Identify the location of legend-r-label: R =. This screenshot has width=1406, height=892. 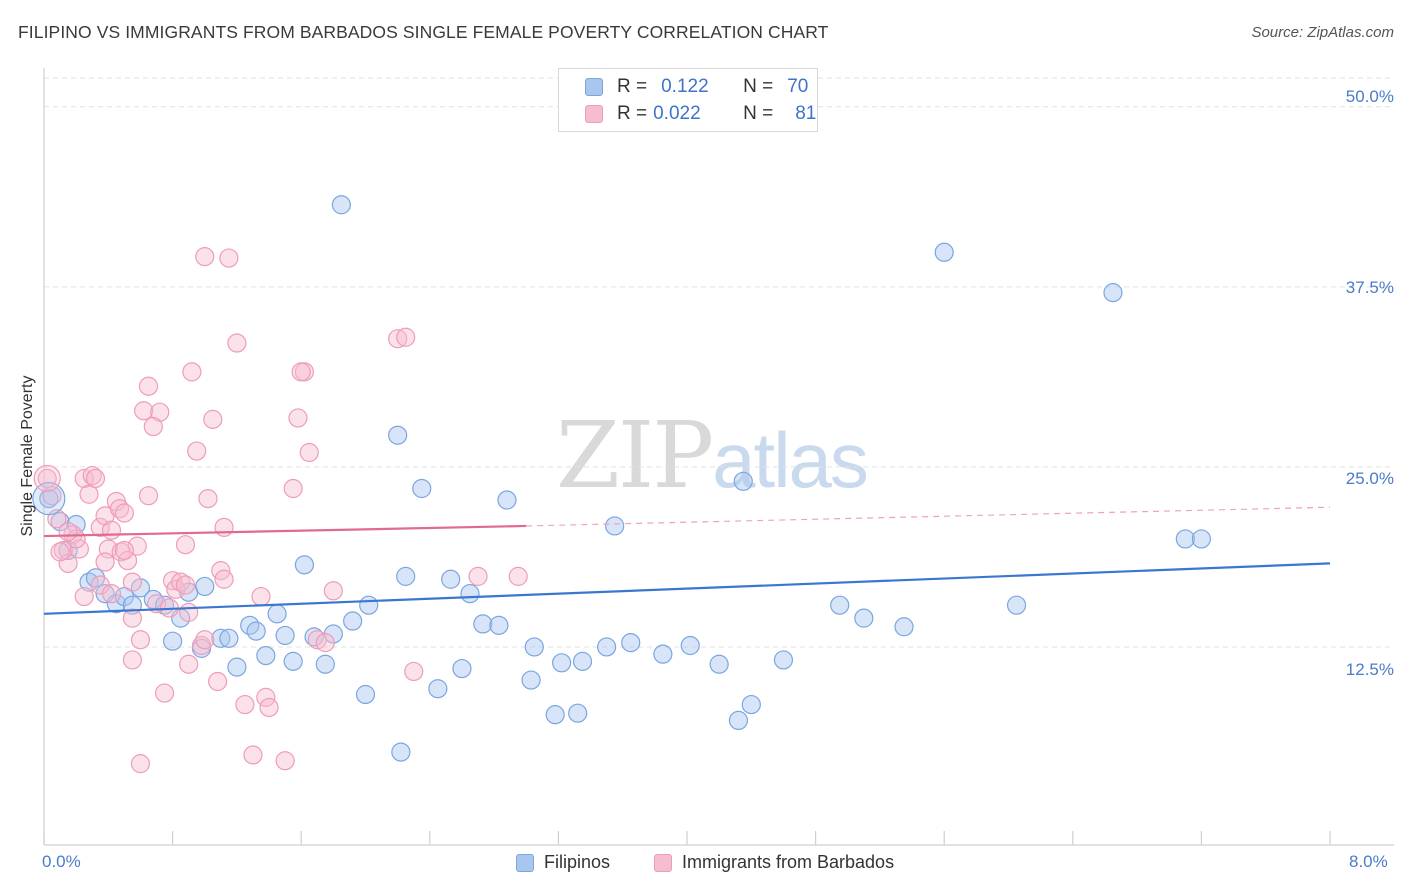
(632, 86).